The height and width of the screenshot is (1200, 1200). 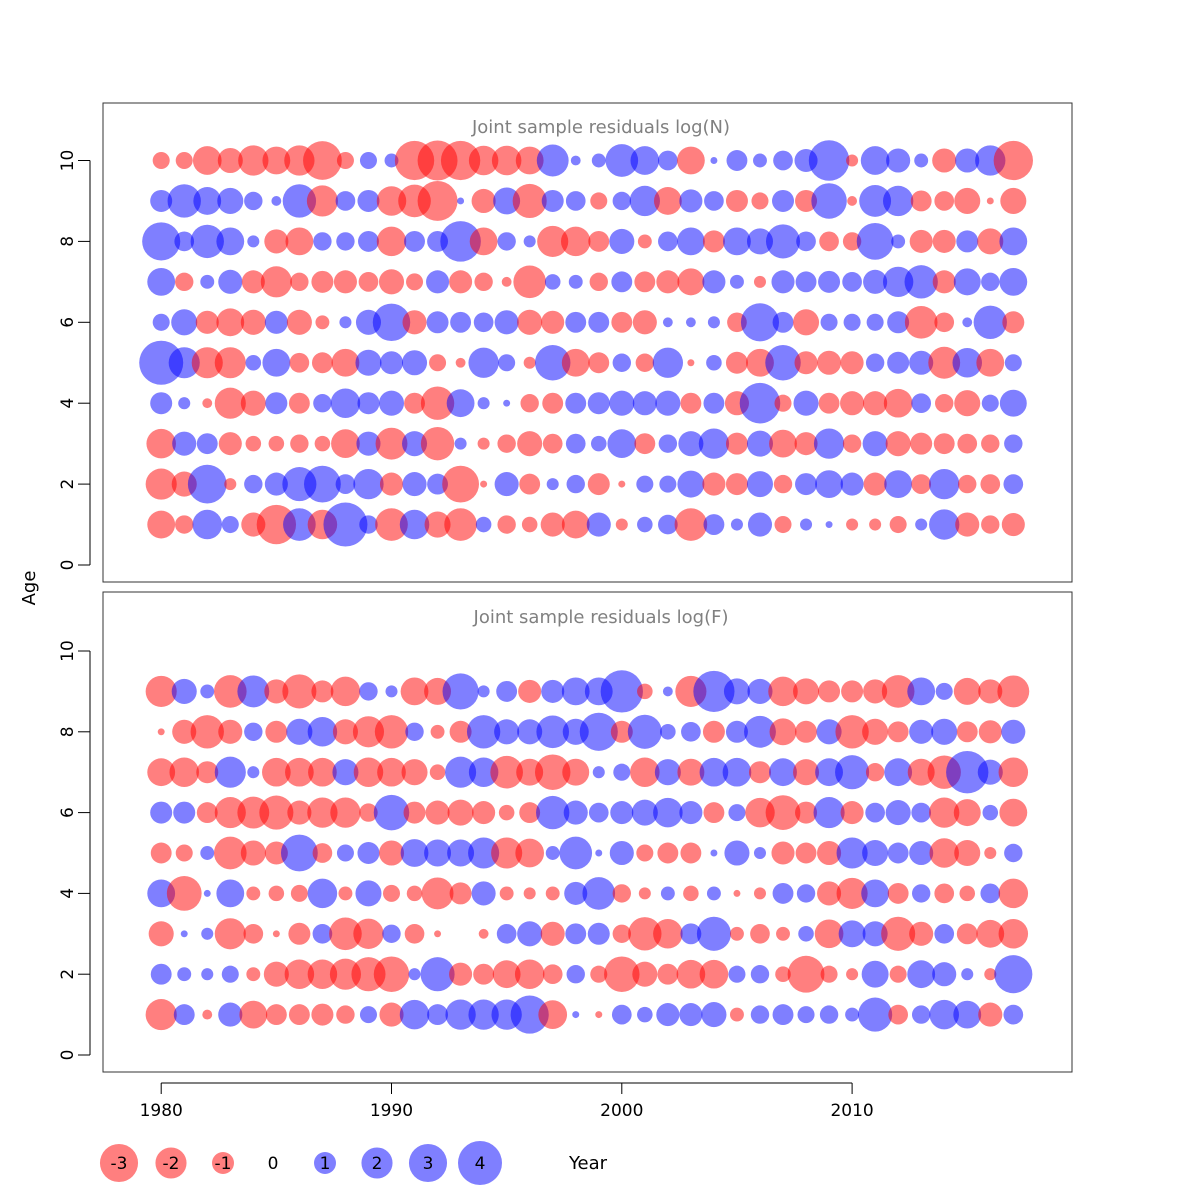 What do you see at coordinates (325, 1164) in the screenshot?
I see `legend-label: 1` at bounding box center [325, 1164].